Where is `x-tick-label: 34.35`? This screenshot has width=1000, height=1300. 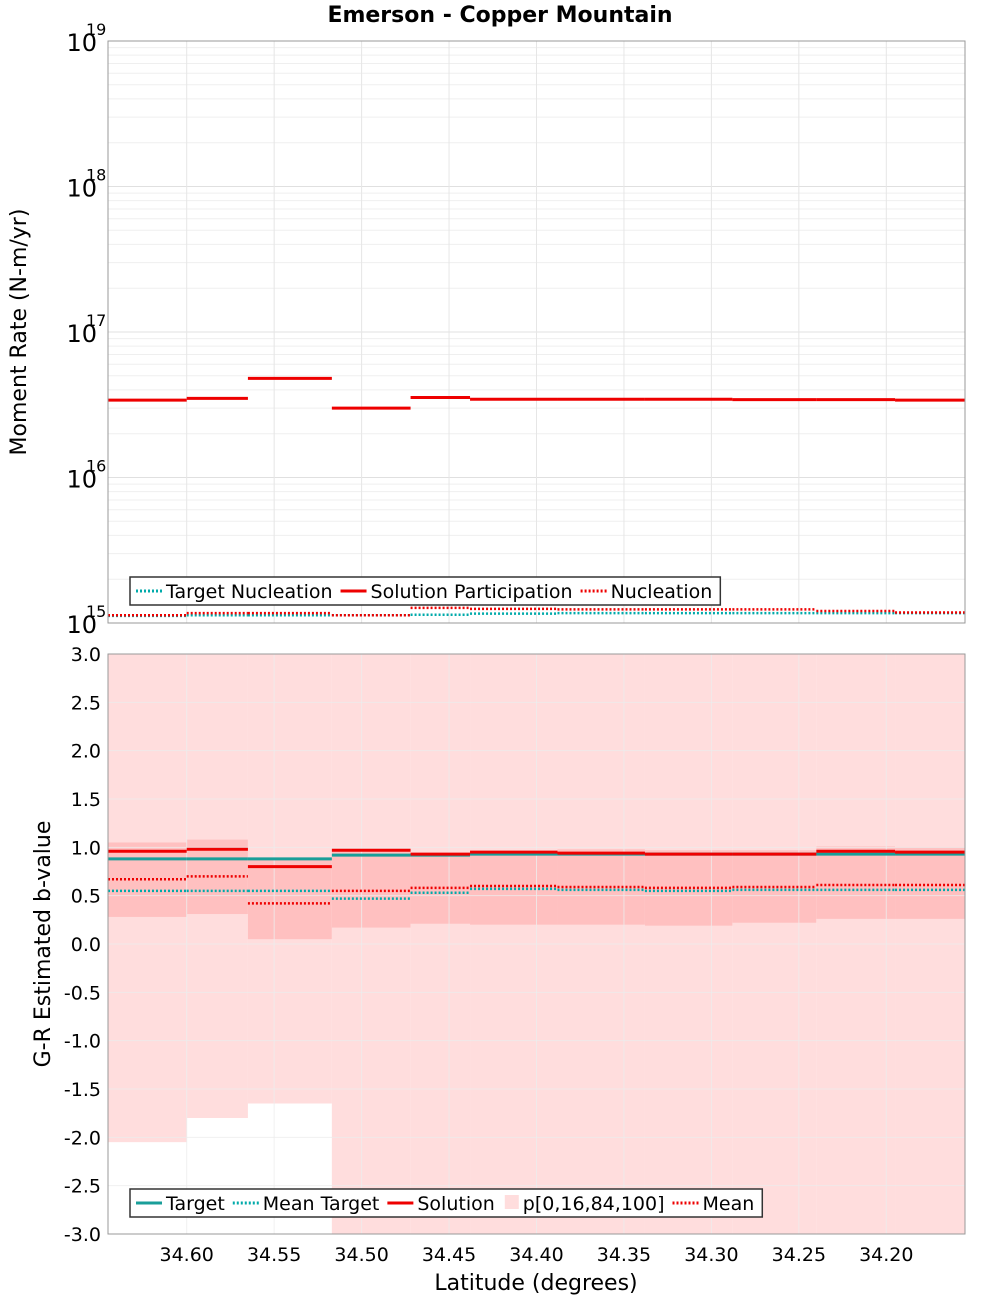
x-tick-label: 34.35 is located at coordinates (624, 1255).